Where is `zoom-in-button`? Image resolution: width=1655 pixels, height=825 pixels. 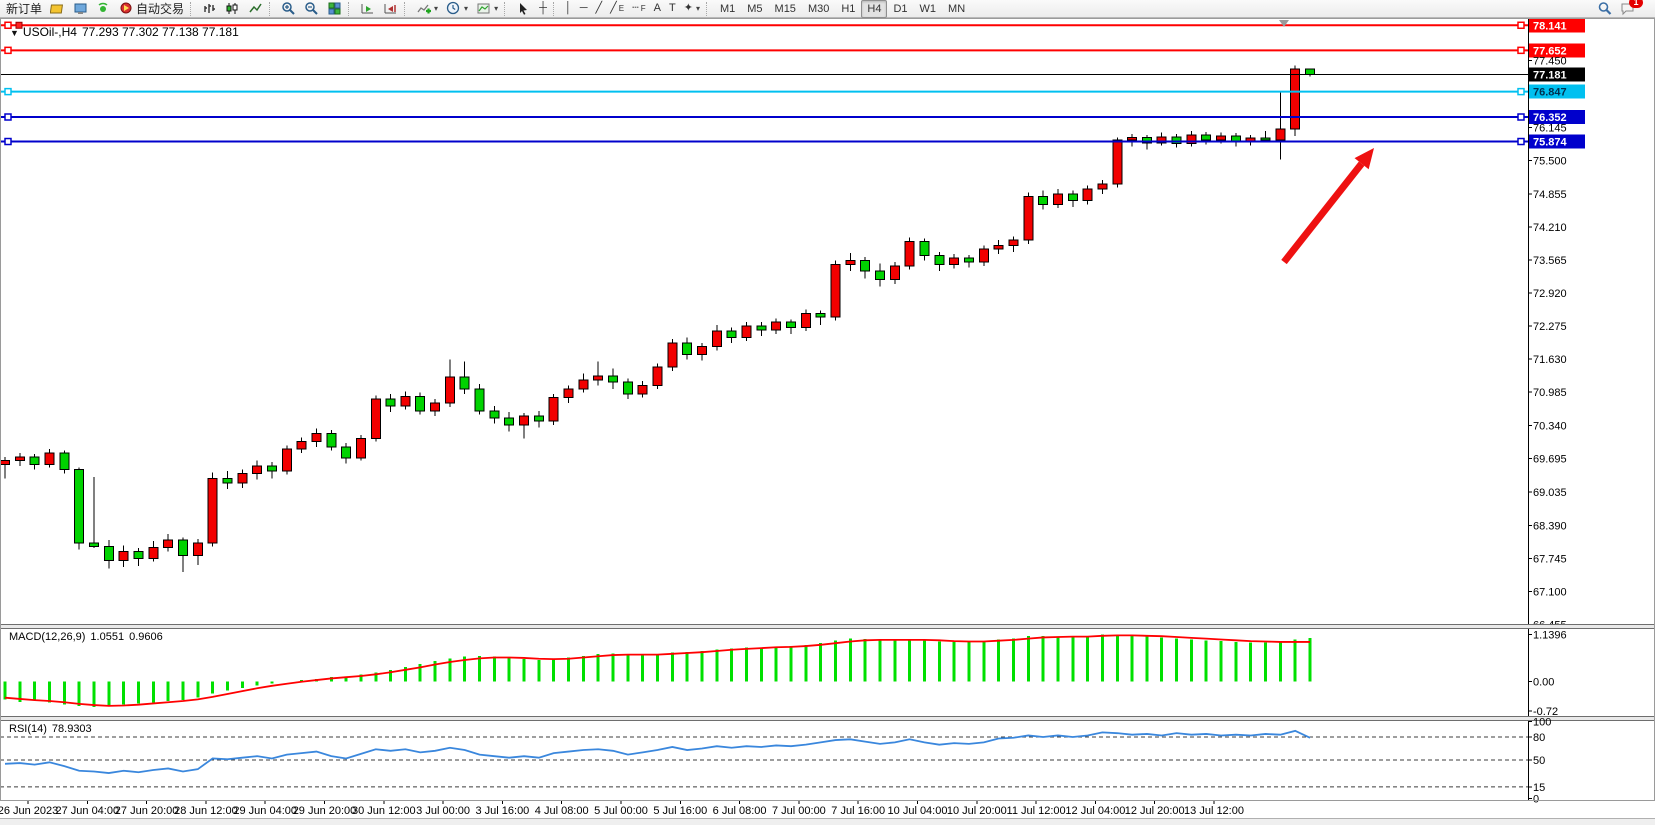
zoom-in-button is located at coordinates (288, 9).